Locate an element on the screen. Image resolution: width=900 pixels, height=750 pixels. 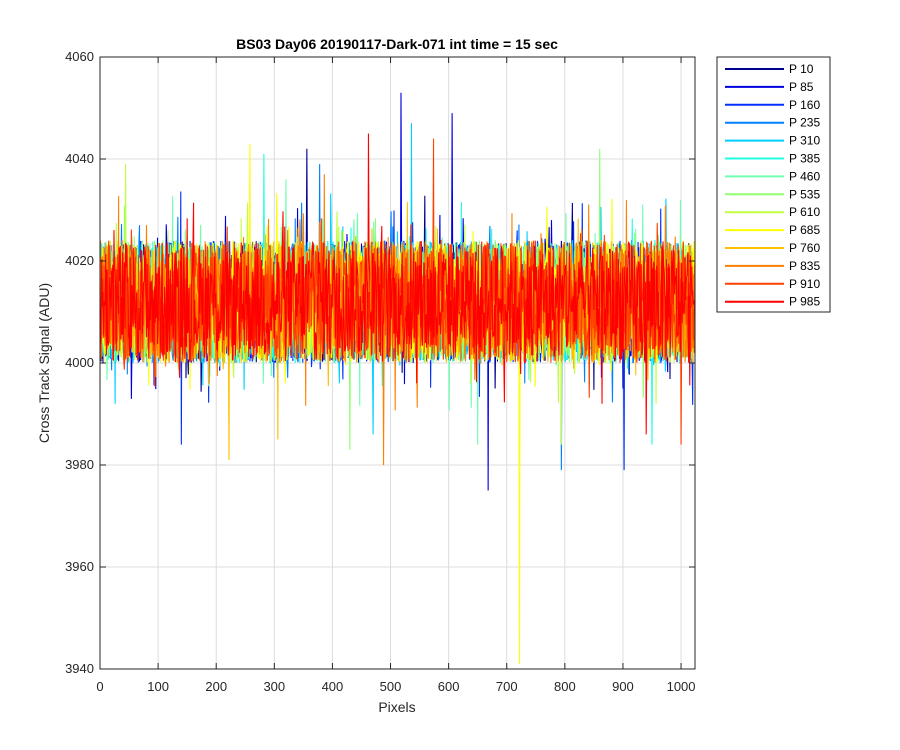
x-tick-labels: 0 100 200 300 400 500 600 700 800 900 1000 is located at coordinates (395, 686).